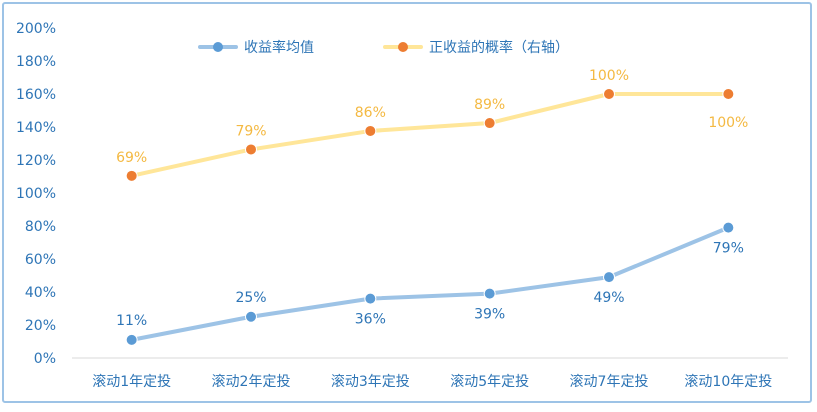 The image size is (817, 412). I want to click on data-label: 25%, so click(250, 298).